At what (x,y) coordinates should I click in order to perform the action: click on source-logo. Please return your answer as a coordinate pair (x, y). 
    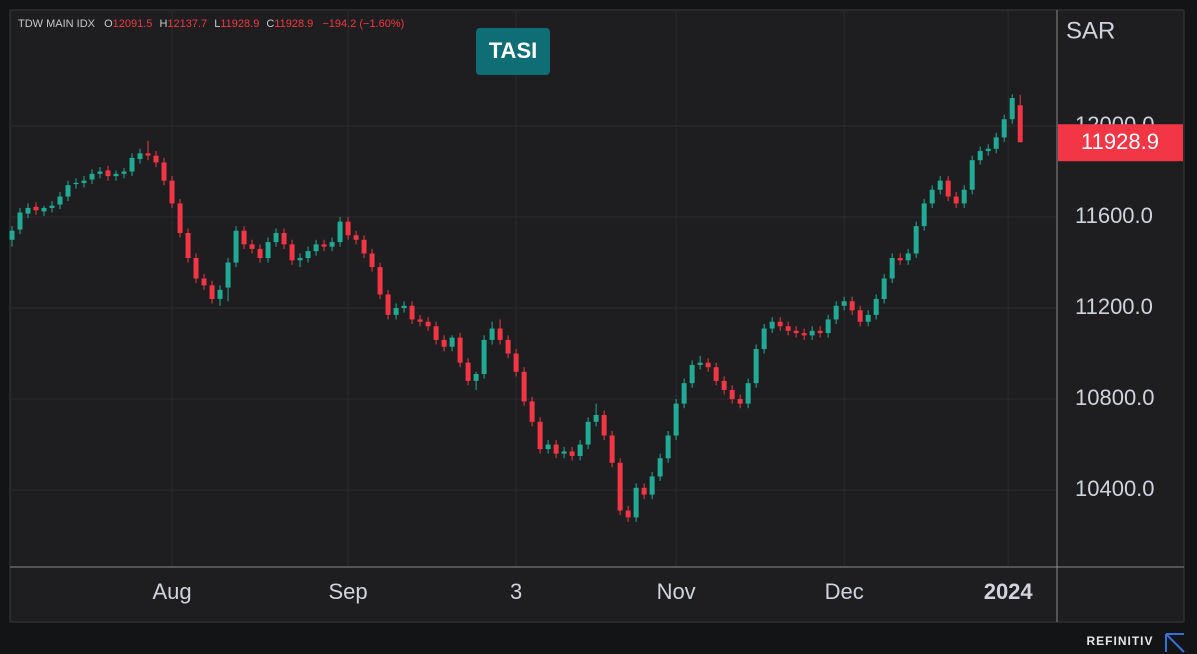
    Looking at the image, I should click on (1175, 643).